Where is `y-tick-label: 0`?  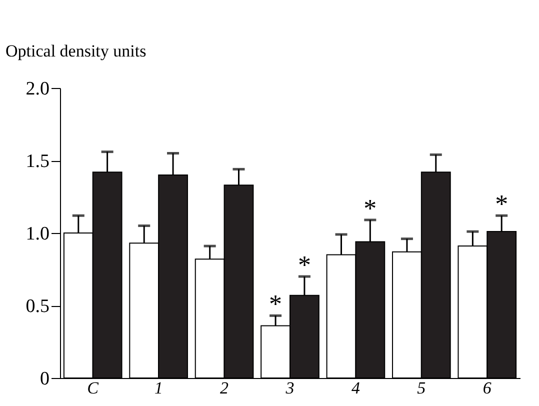 y-tick-label: 0 is located at coordinates (45, 379).